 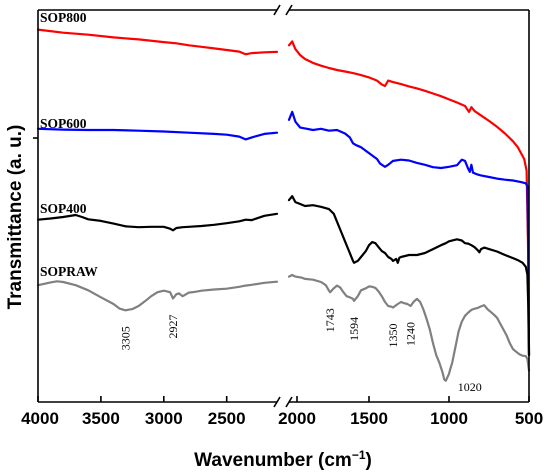 What do you see at coordinates (393, 336) in the screenshot?
I see `peak-label: 1350` at bounding box center [393, 336].